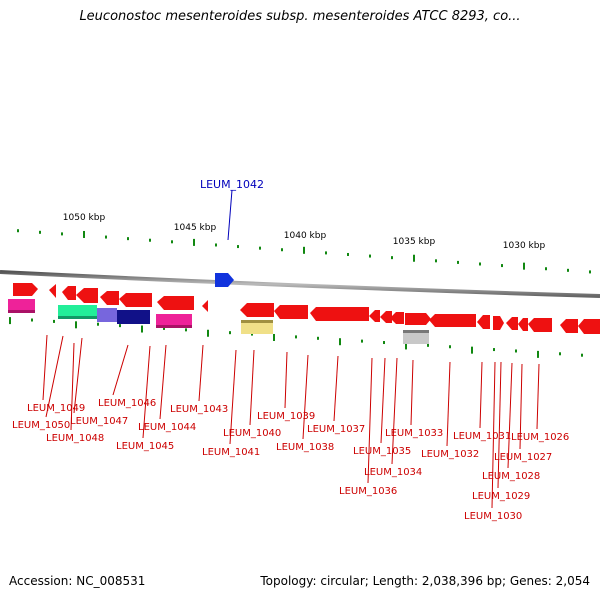 The image size is (600, 600). Describe the element at coordinates (286, 416) in the screenshot. I see `gene-label-LEUM_1039: LEUM_1039` at that location.